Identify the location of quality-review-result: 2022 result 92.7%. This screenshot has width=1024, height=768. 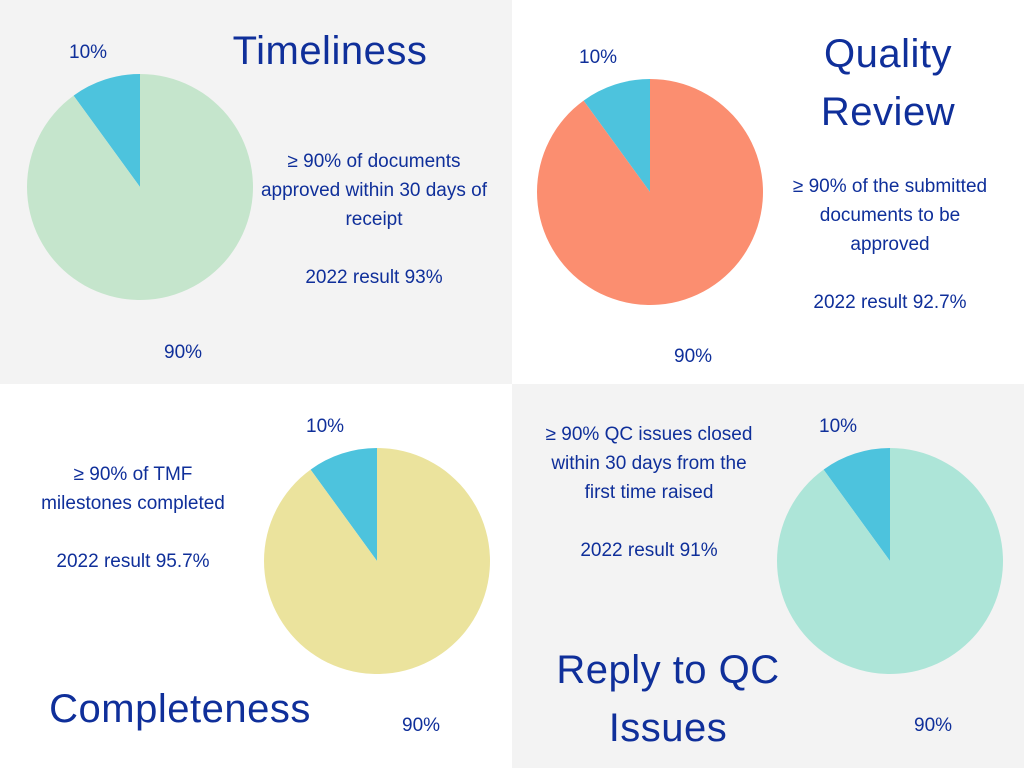
(890, 302).